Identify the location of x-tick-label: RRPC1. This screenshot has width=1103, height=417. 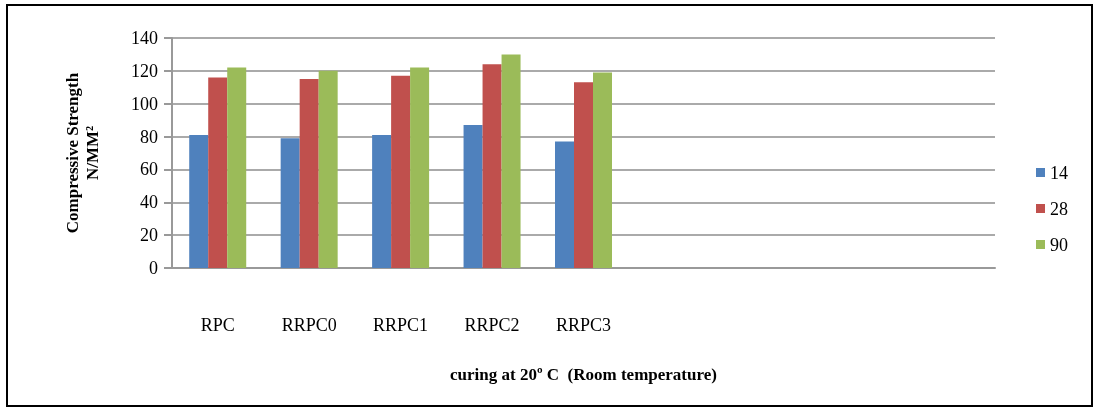
(401, 325).